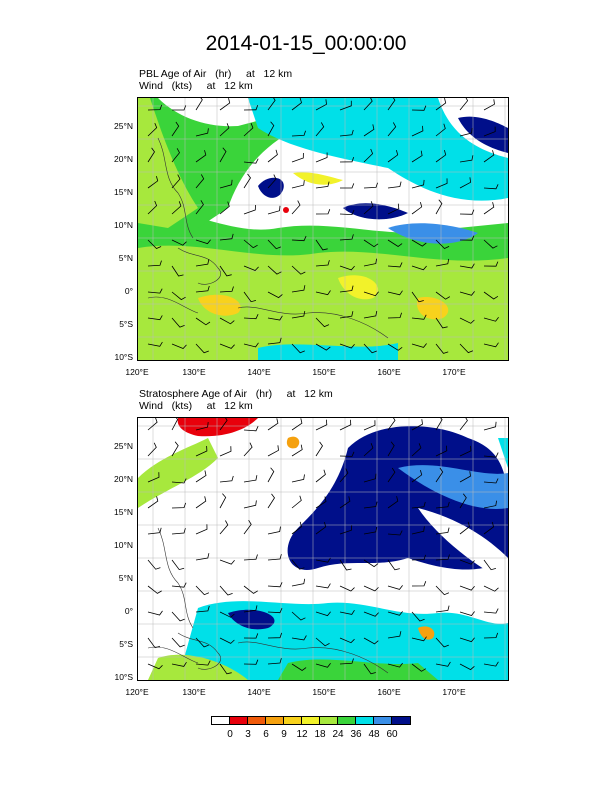  I want to click on colorbar-label: 36, so click(356, 734).